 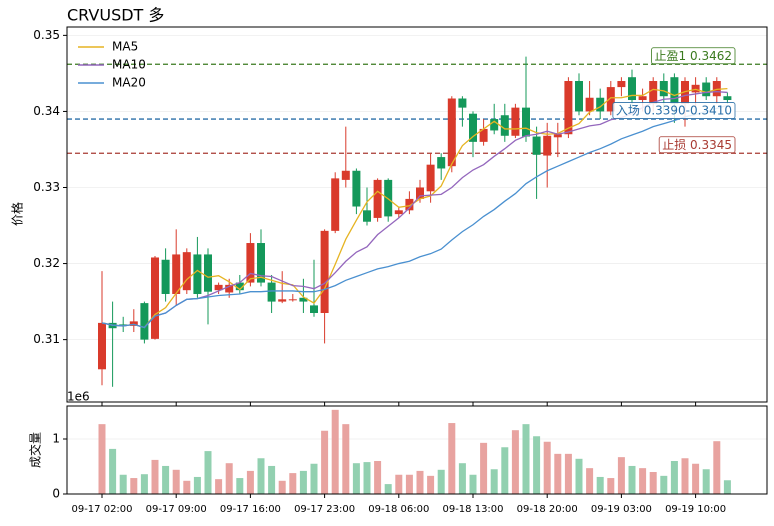 I want to click on x-tick-label: 09-17 23:00, so click(x=324, y=509).